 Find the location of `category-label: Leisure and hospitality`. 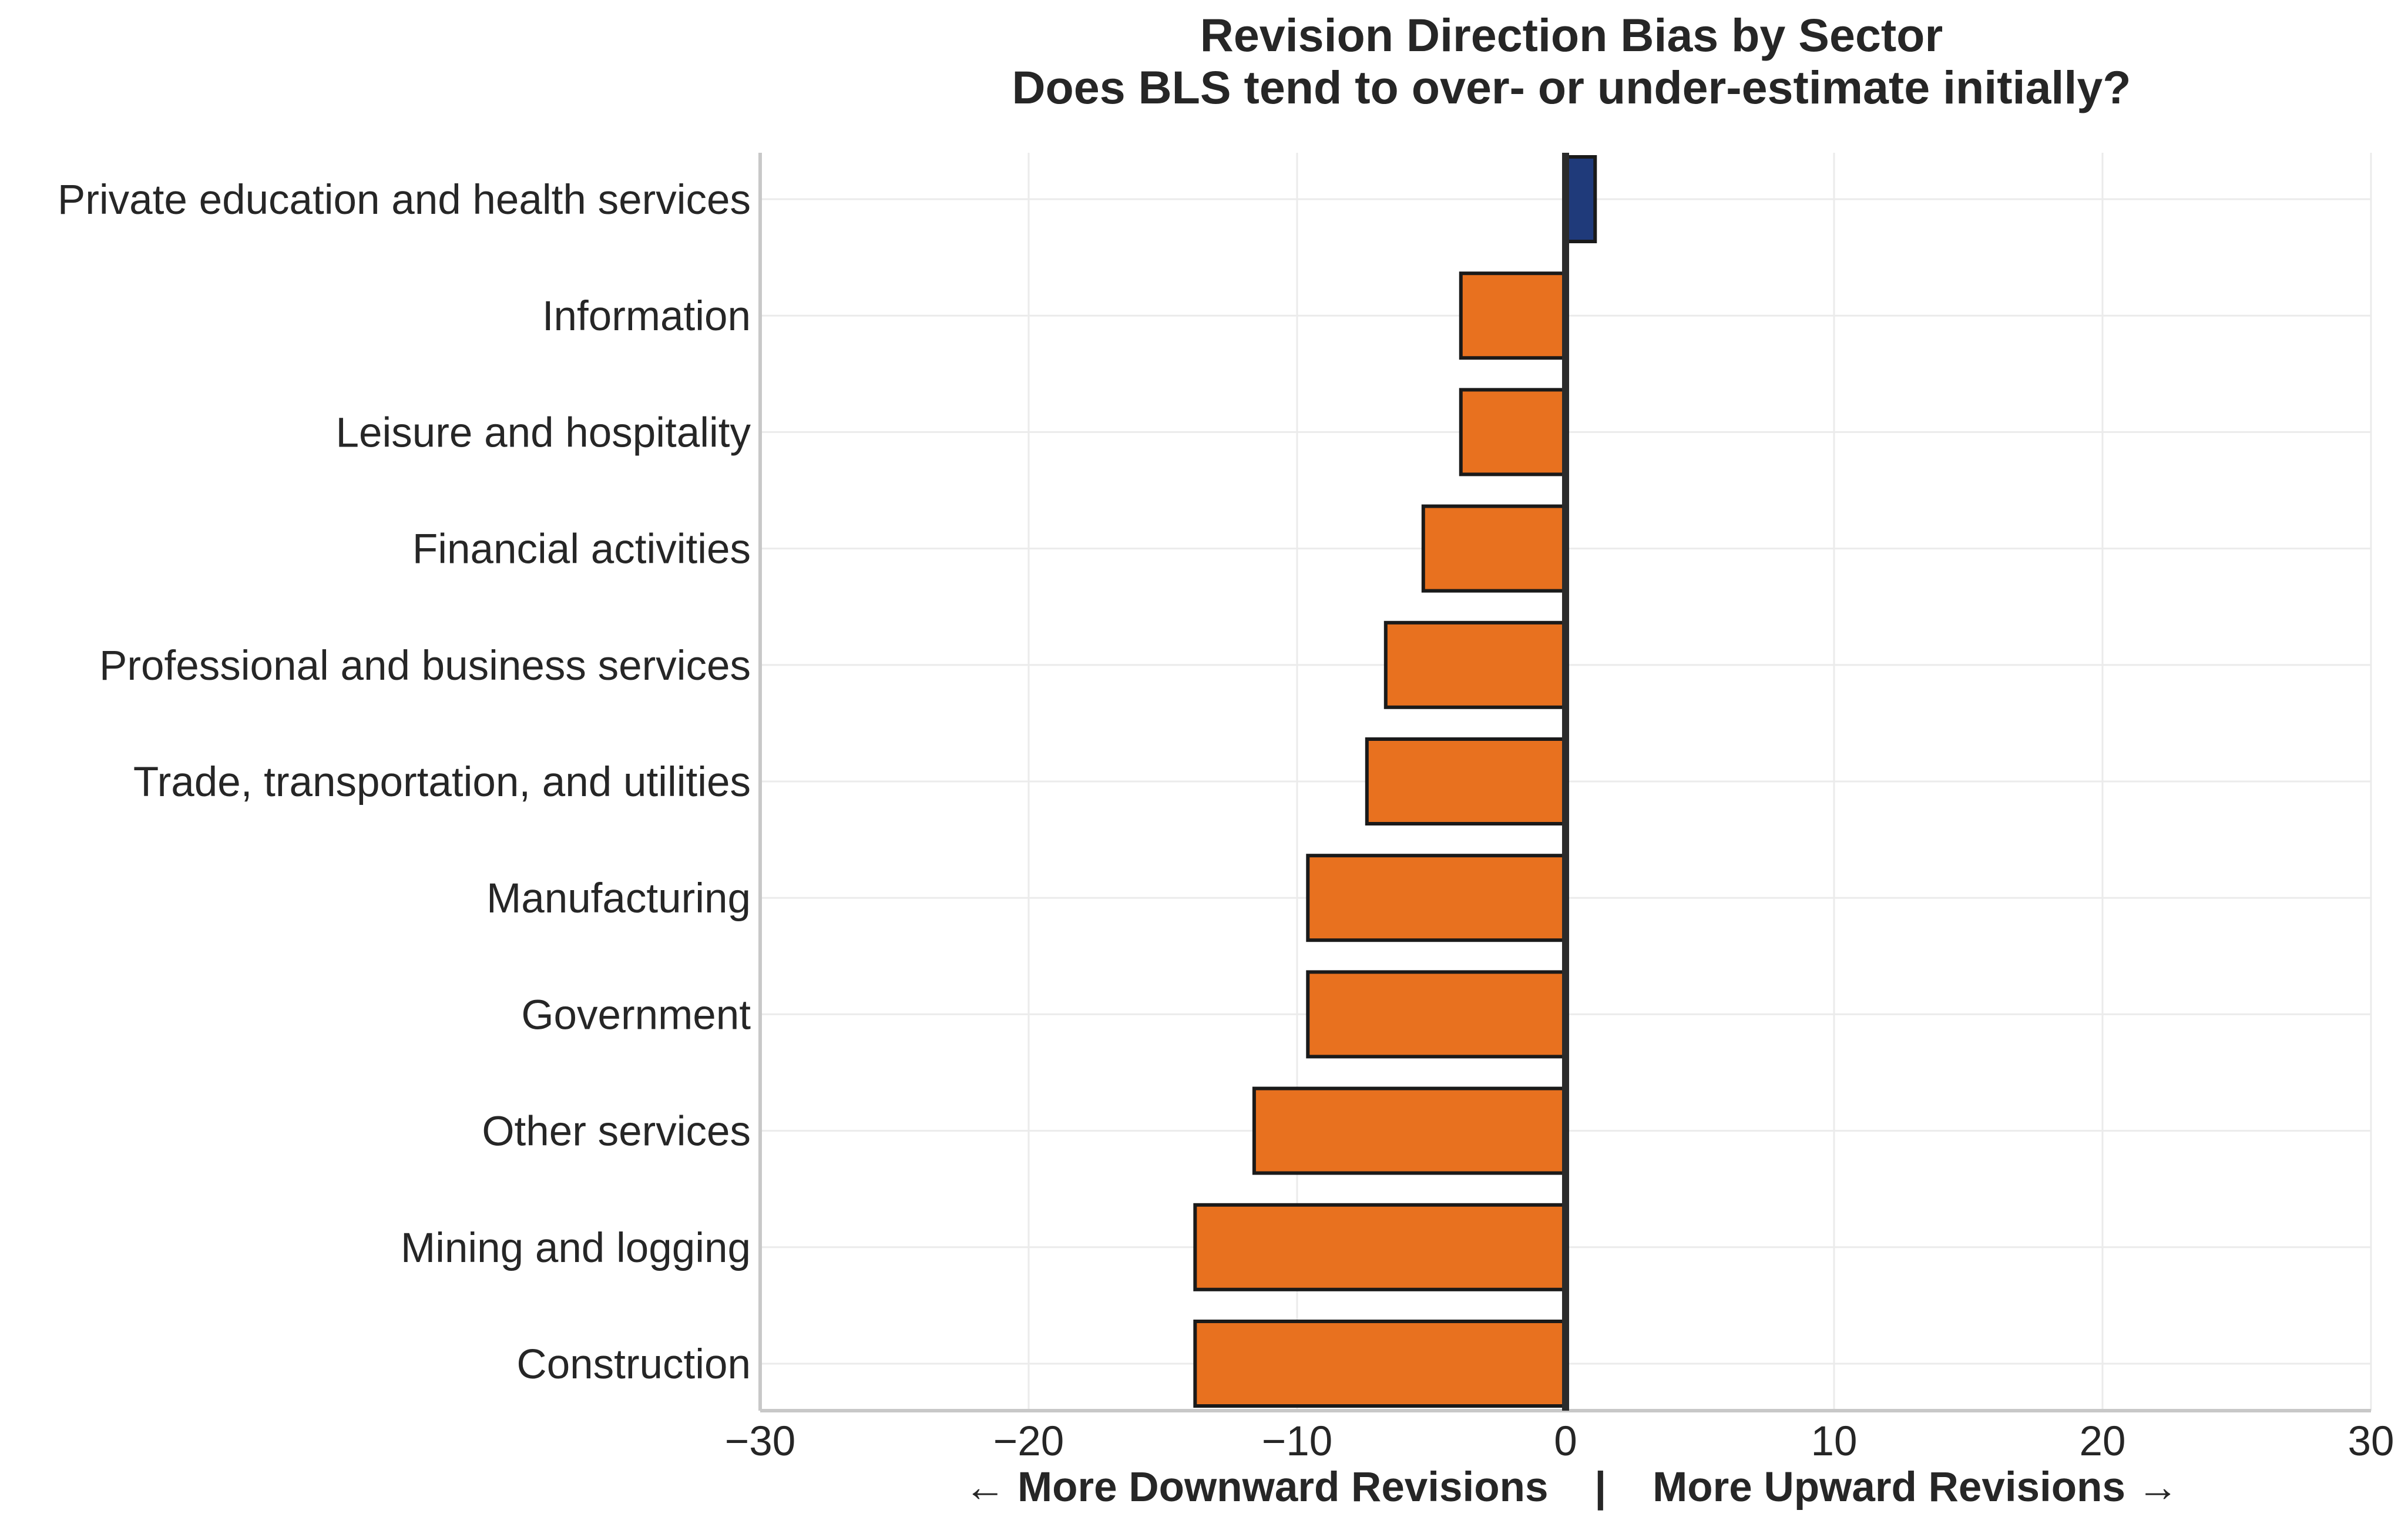

category-label: Leisure and hospitality is located at coordinates (543, 433).